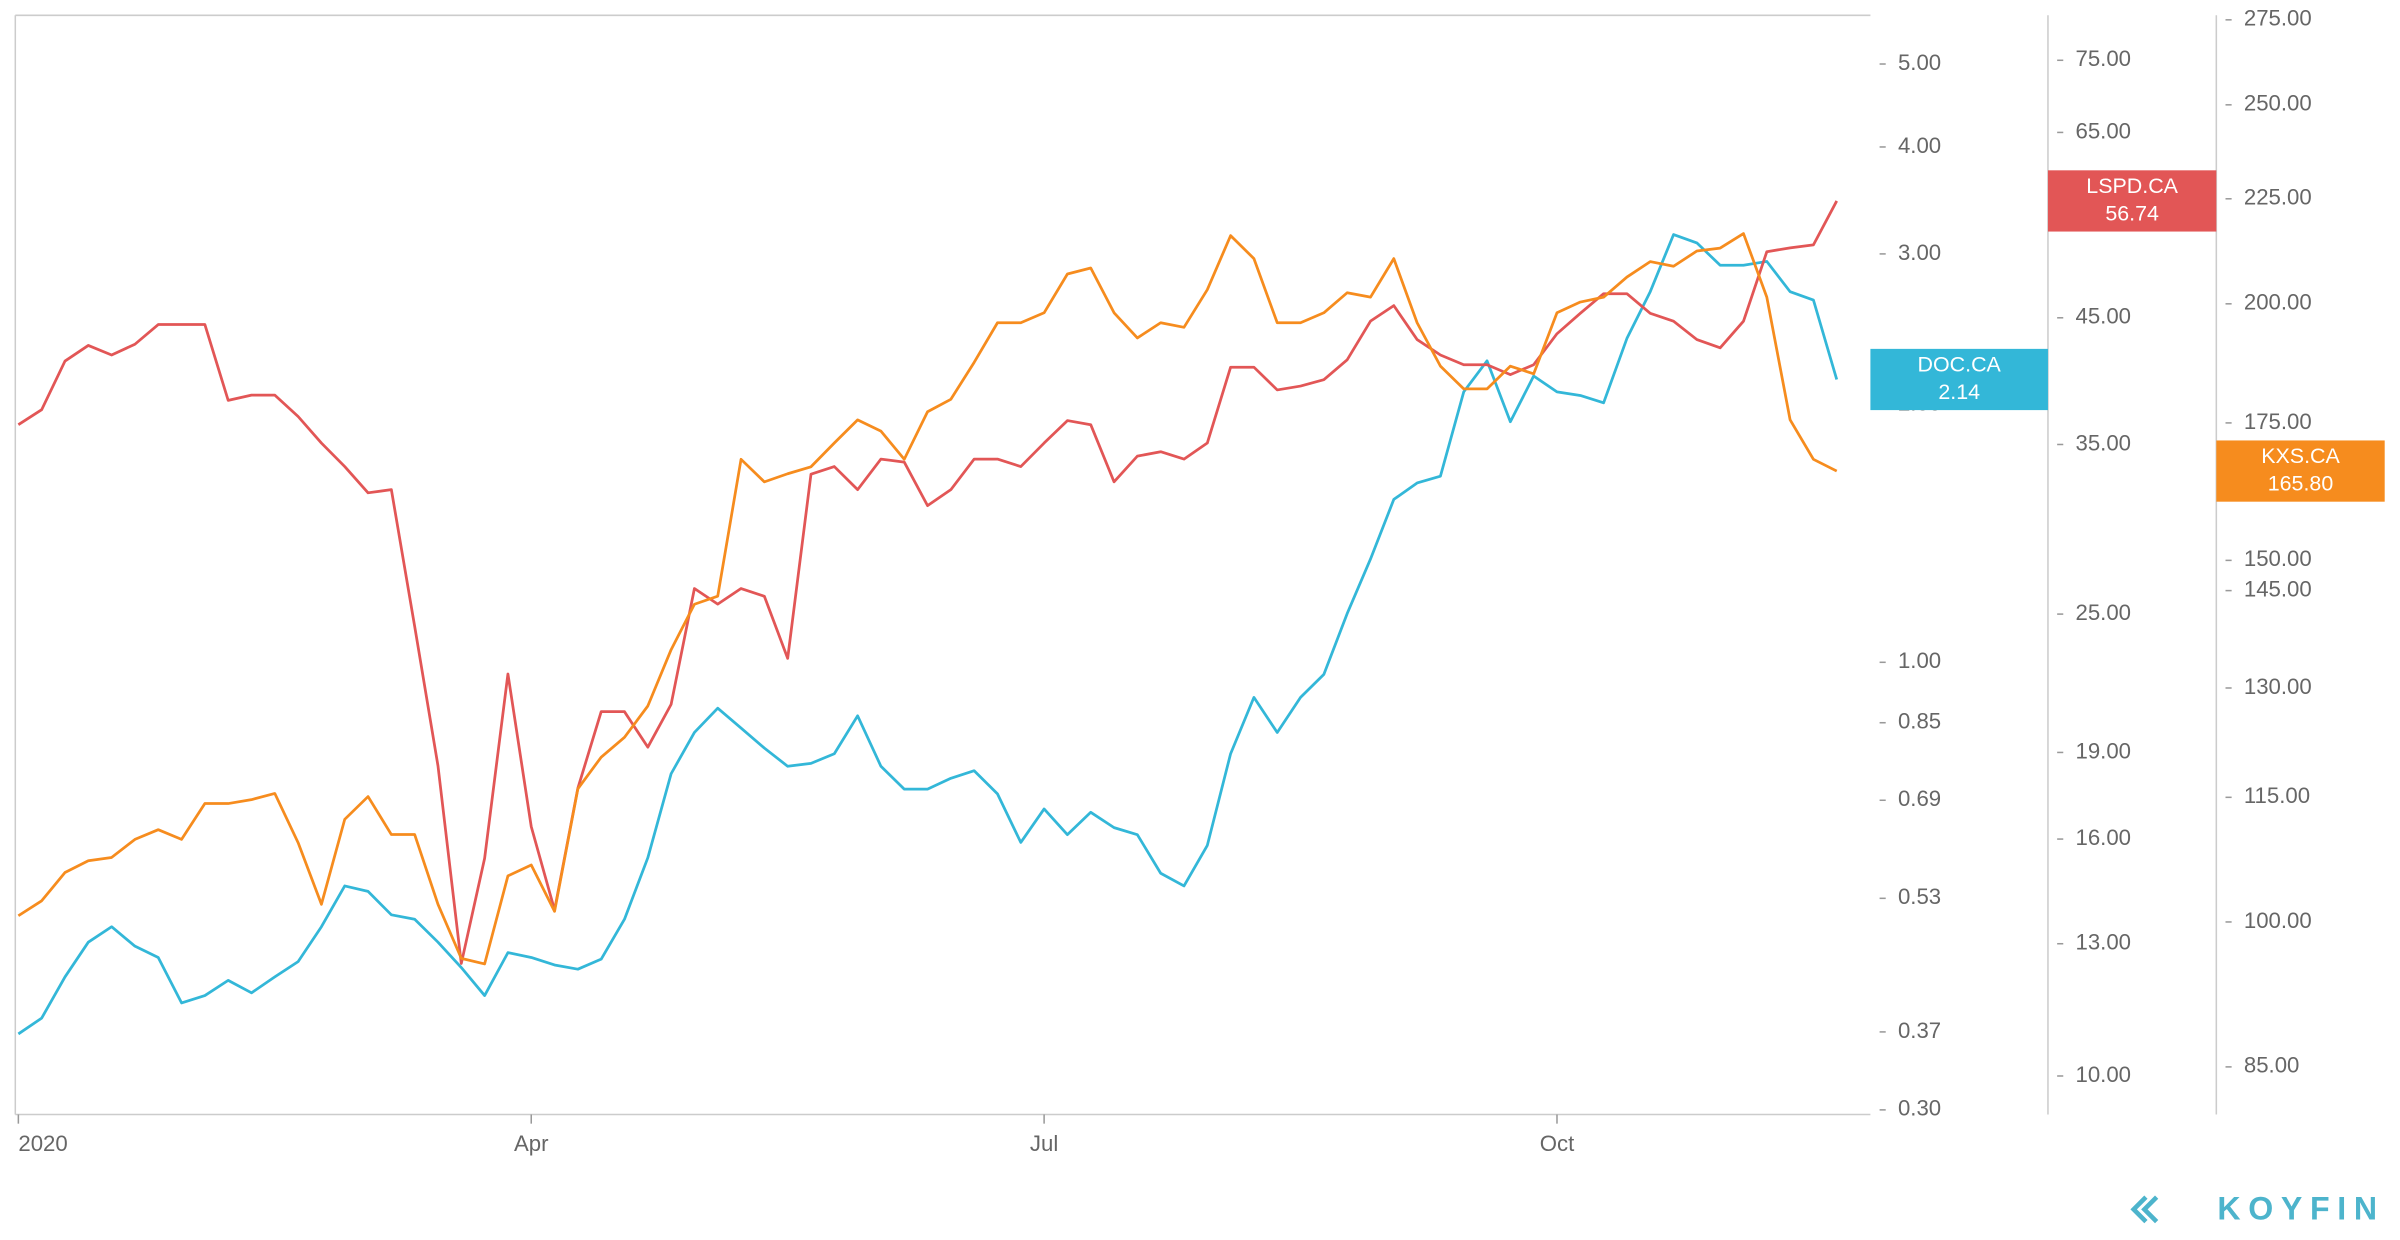  I want to click on y3-tick-label: 145.00, so click(2278, 588).